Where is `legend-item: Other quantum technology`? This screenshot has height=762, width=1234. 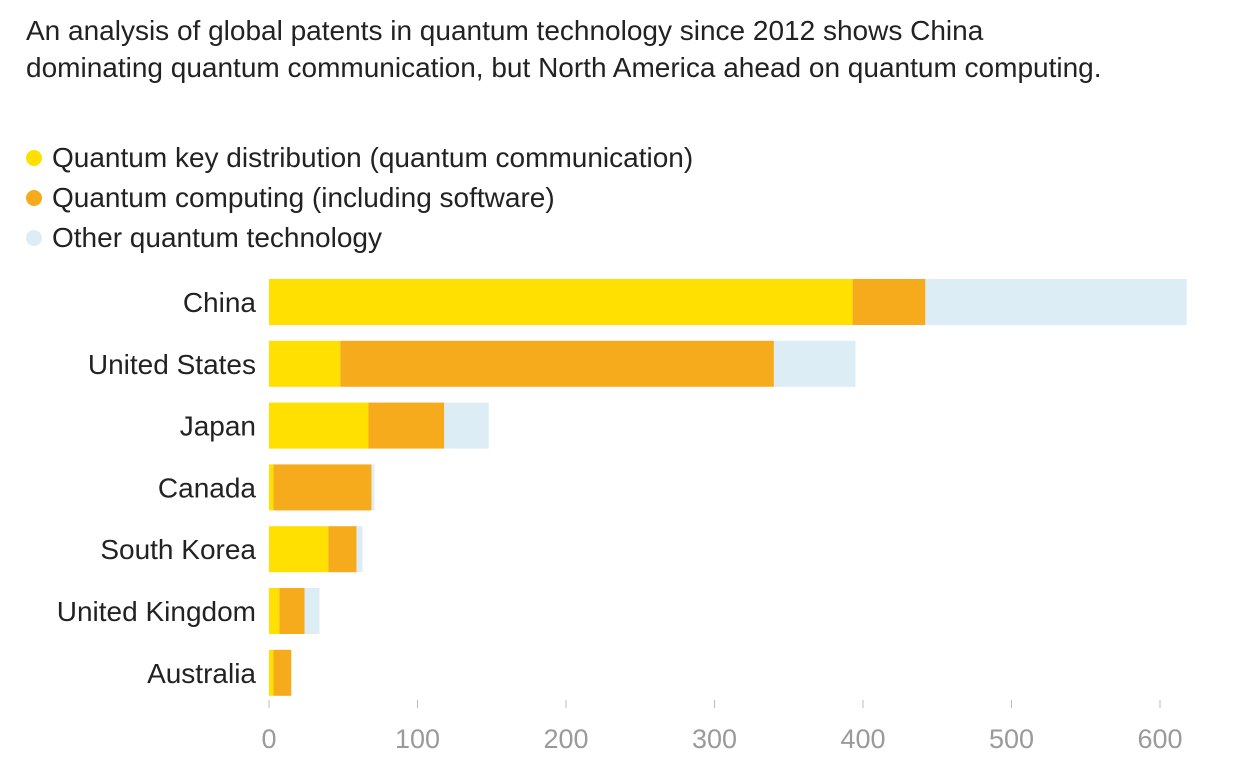
legend-item: Other quantum technology is located at coordinates (359, 238).